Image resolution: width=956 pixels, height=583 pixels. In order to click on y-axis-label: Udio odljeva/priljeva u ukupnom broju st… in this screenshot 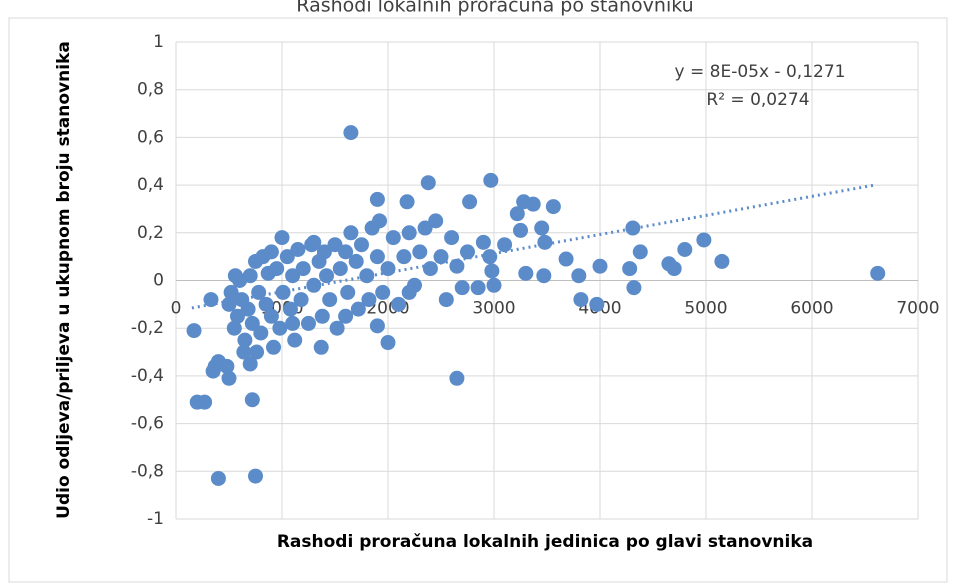, I will do `click(64, 280)`.